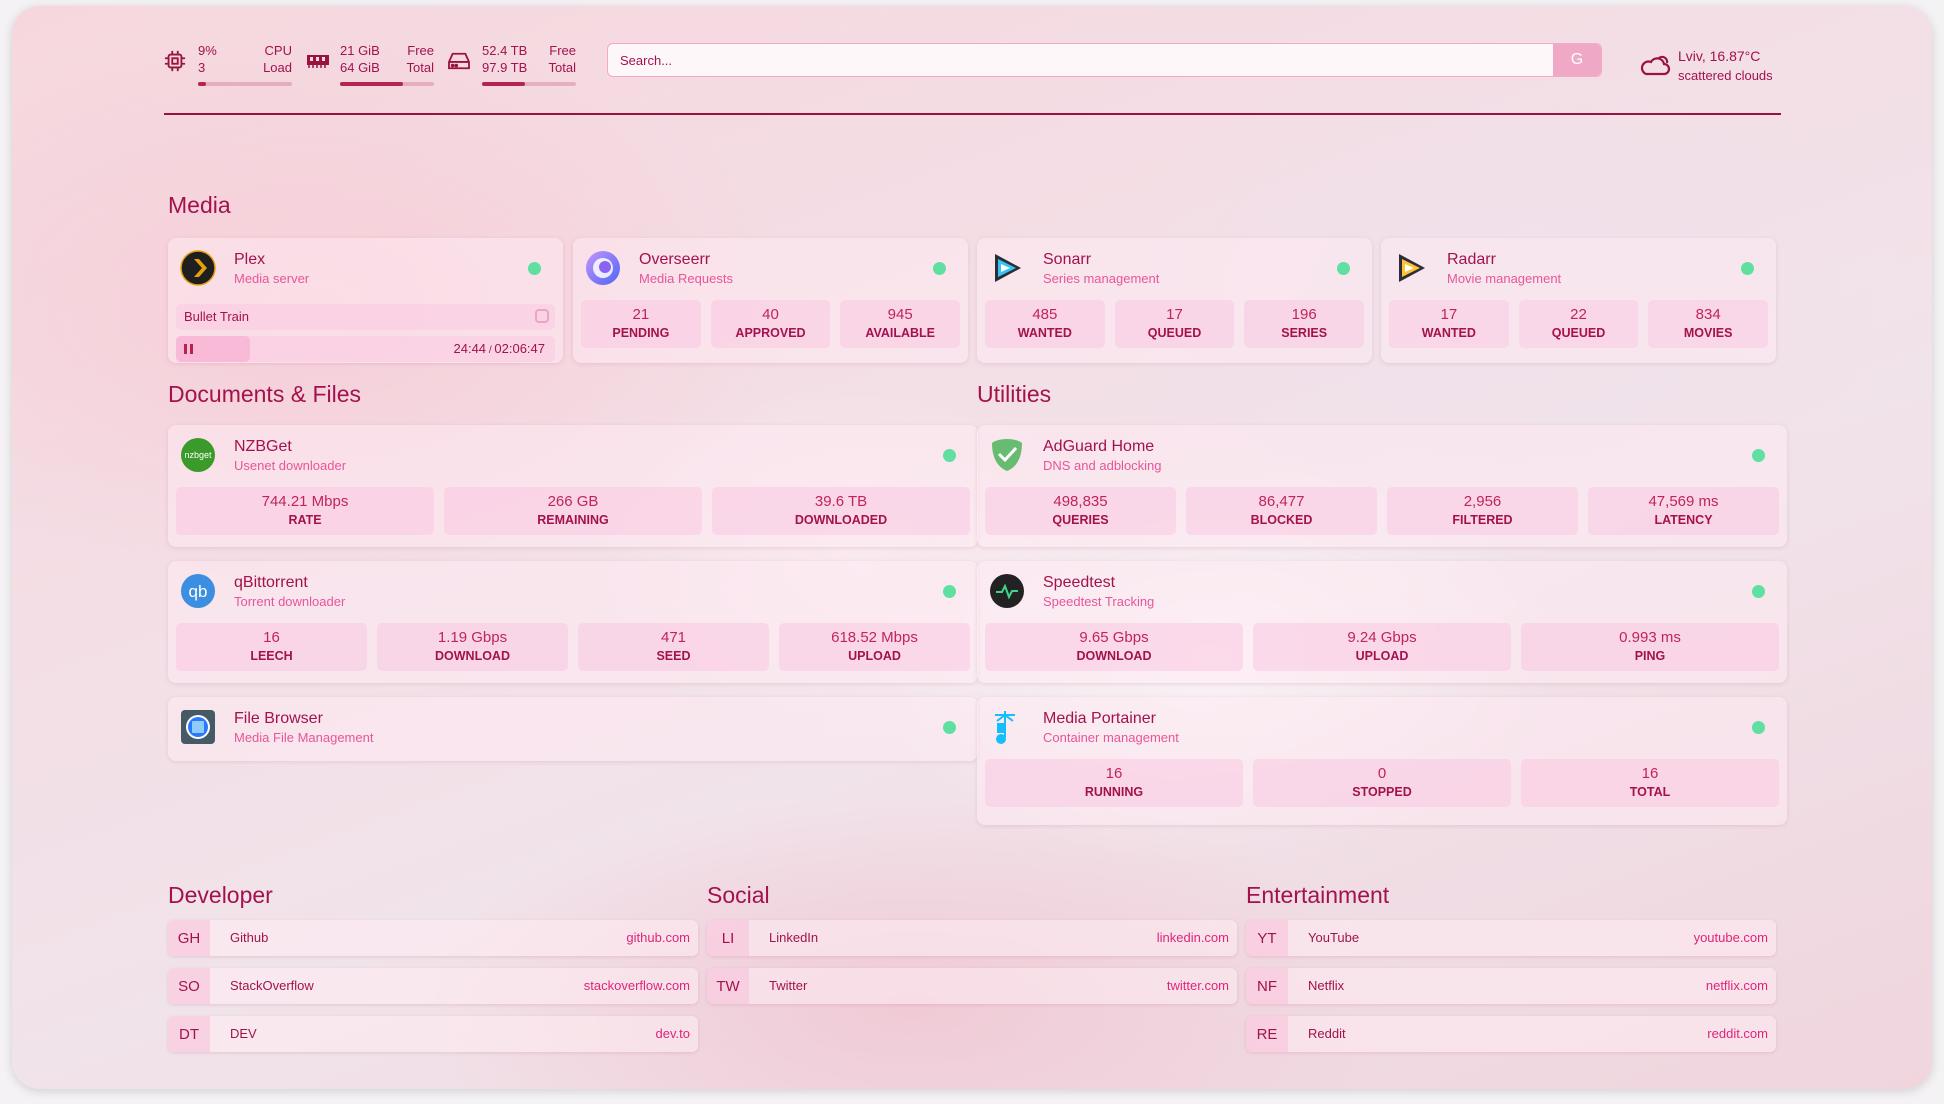 The image size is (1944, 1104). Describe the element at coordinates (1318, 895) in the screenshot. I see `bookmark-group-title: Entertainment` at that location.